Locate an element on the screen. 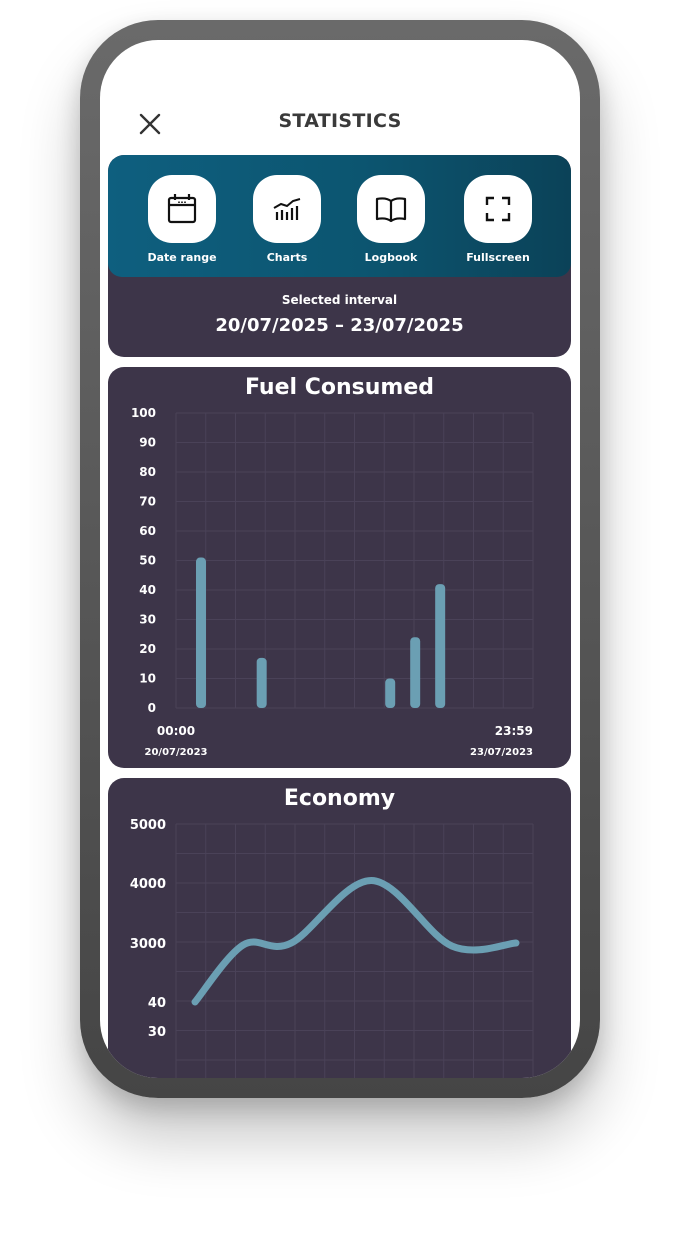  date-range-button: Date range is located at coordinates (182, 219).